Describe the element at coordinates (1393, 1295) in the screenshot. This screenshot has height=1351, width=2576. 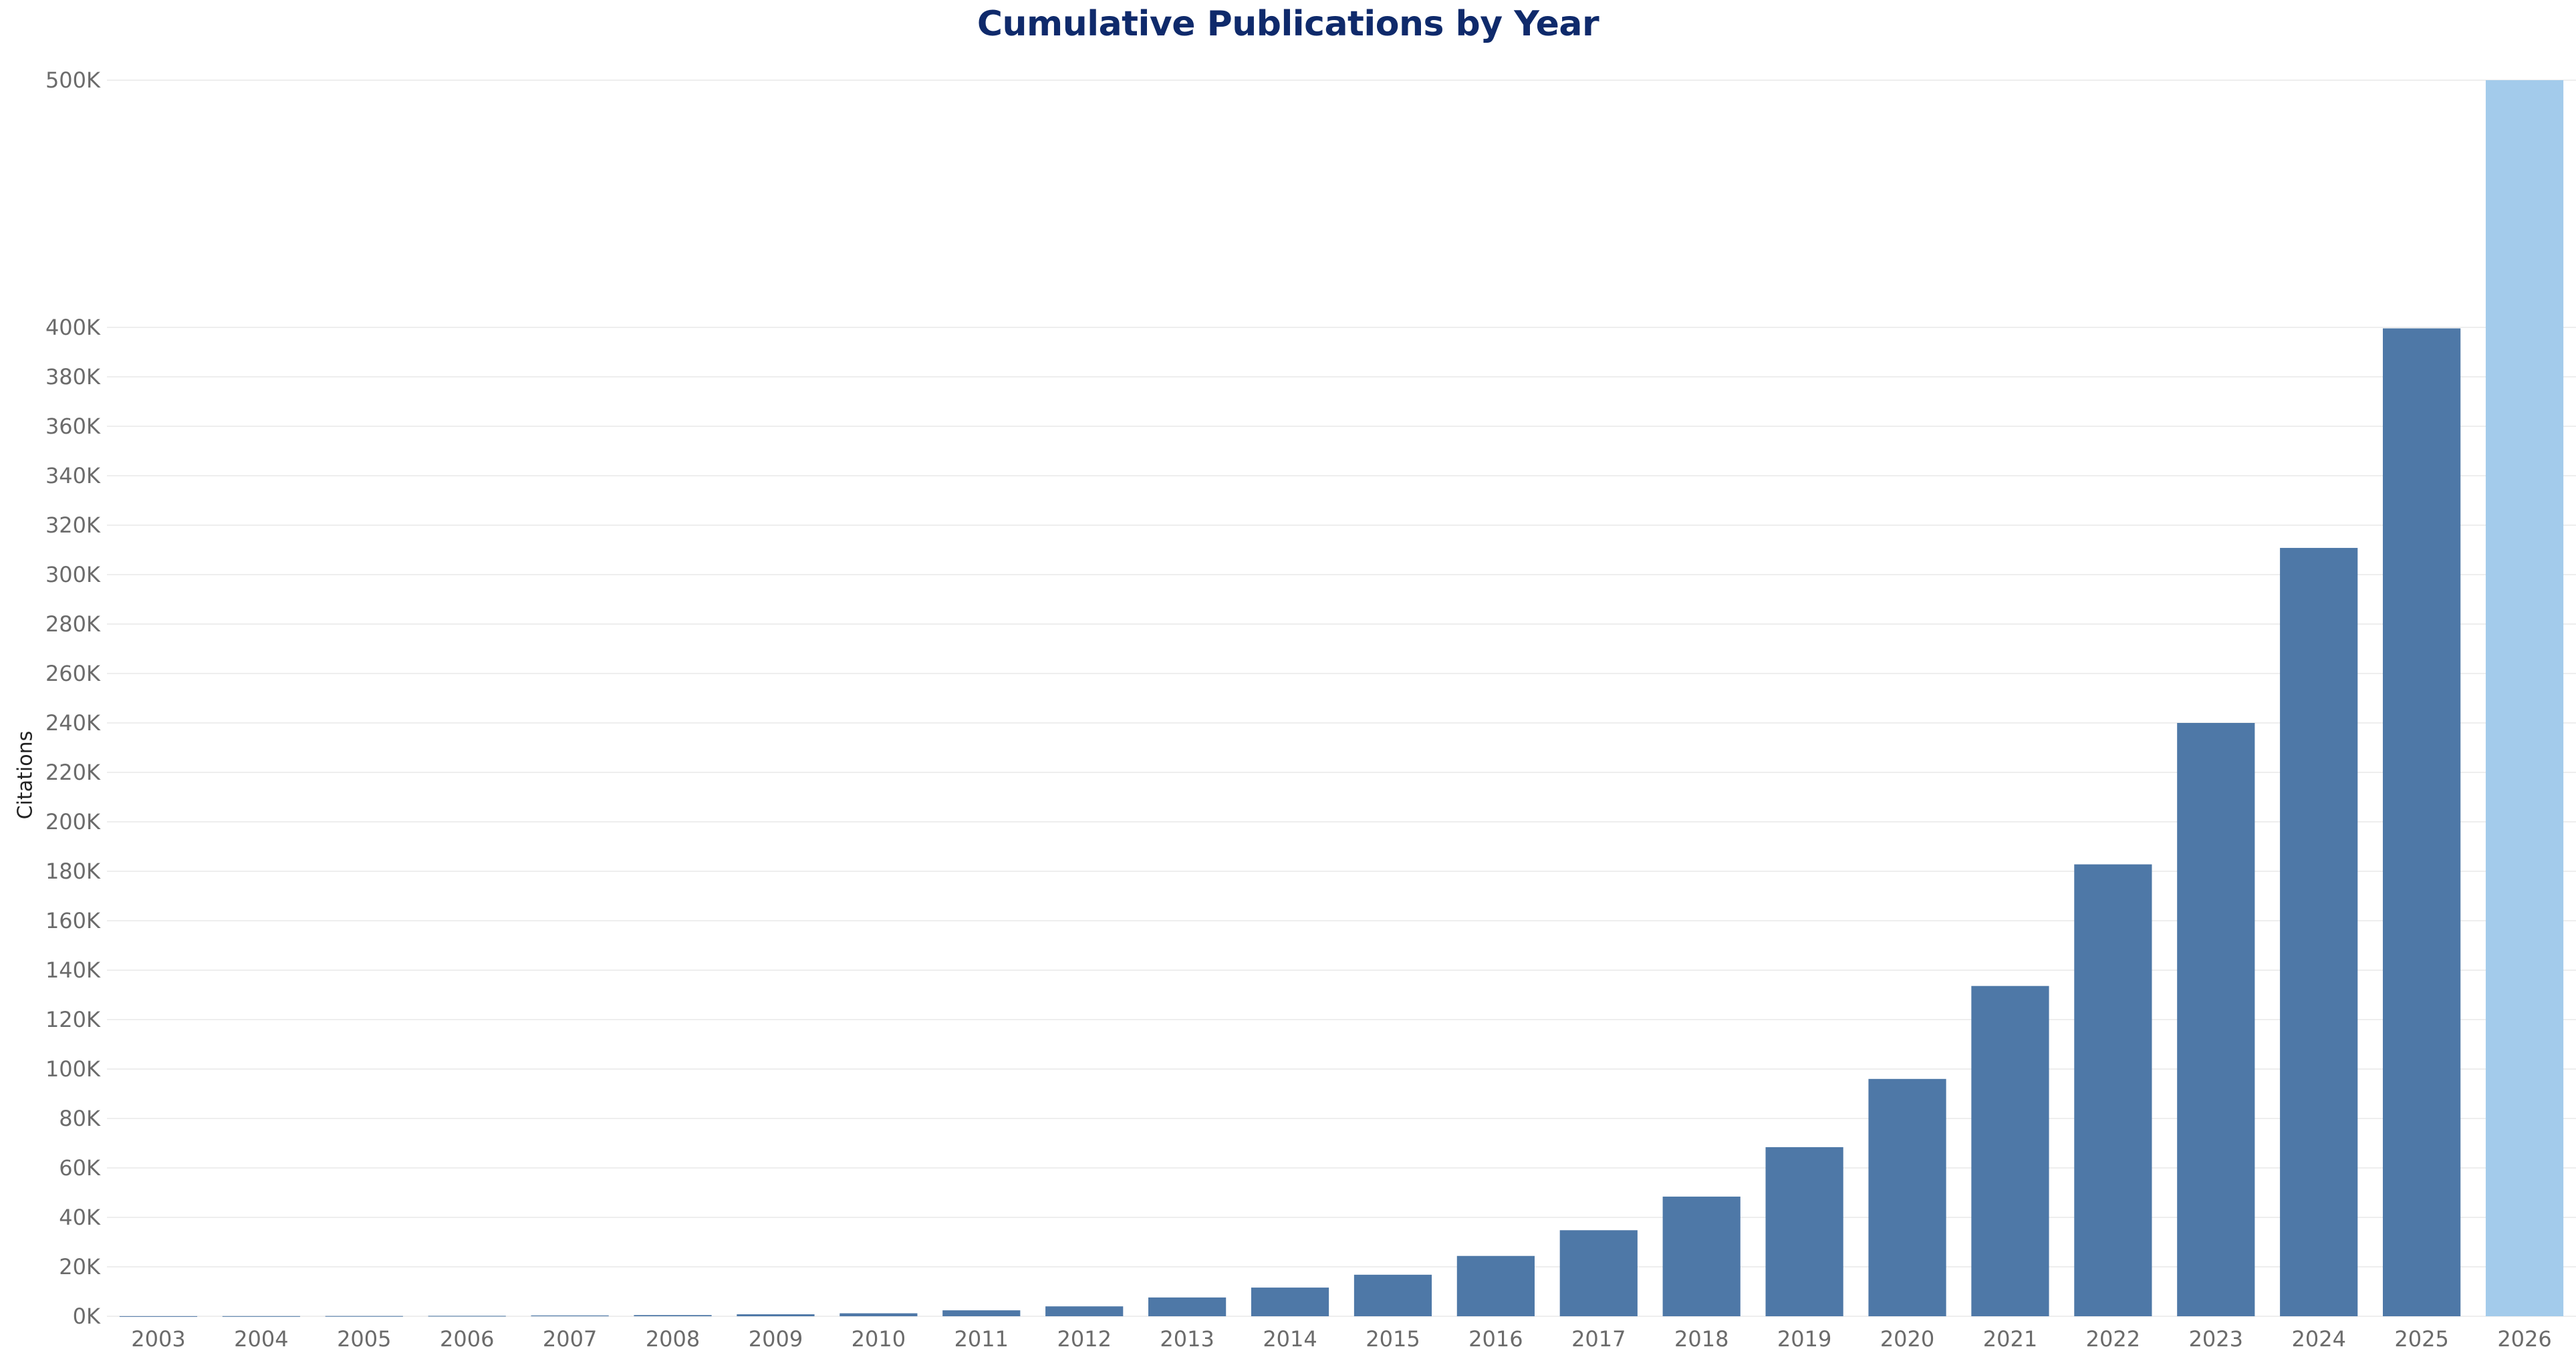
I see `bar-2015` at that location.